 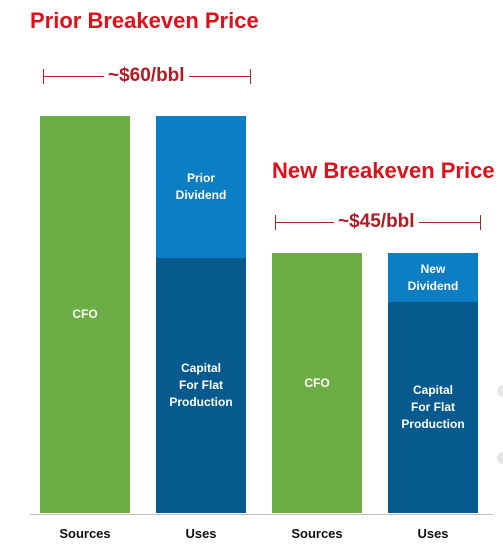 I want to click on prior-uses-category-label: Uses, so click(x=201, y=533).